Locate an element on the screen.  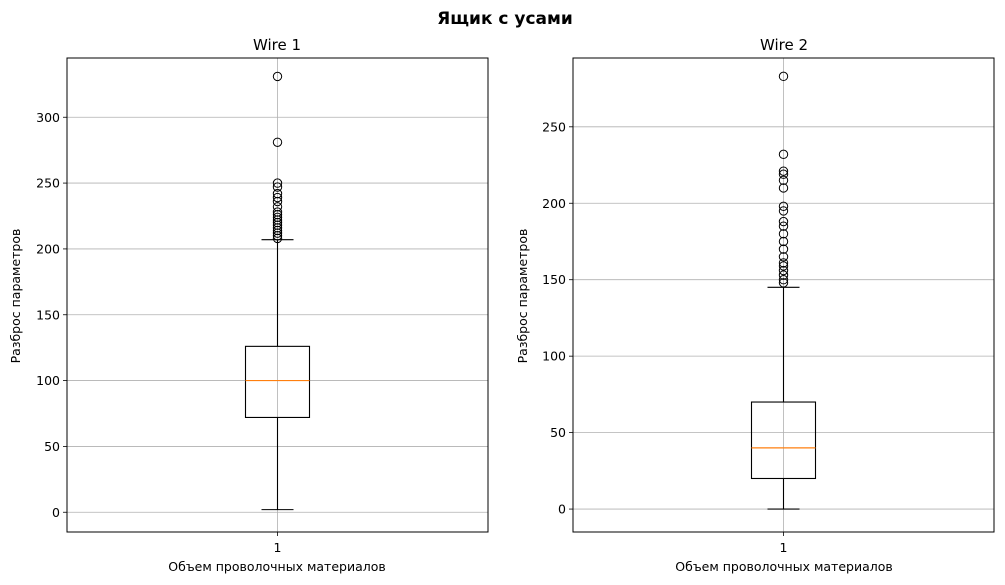
y-tick-label: 300 is located at coordinates (48, 117).